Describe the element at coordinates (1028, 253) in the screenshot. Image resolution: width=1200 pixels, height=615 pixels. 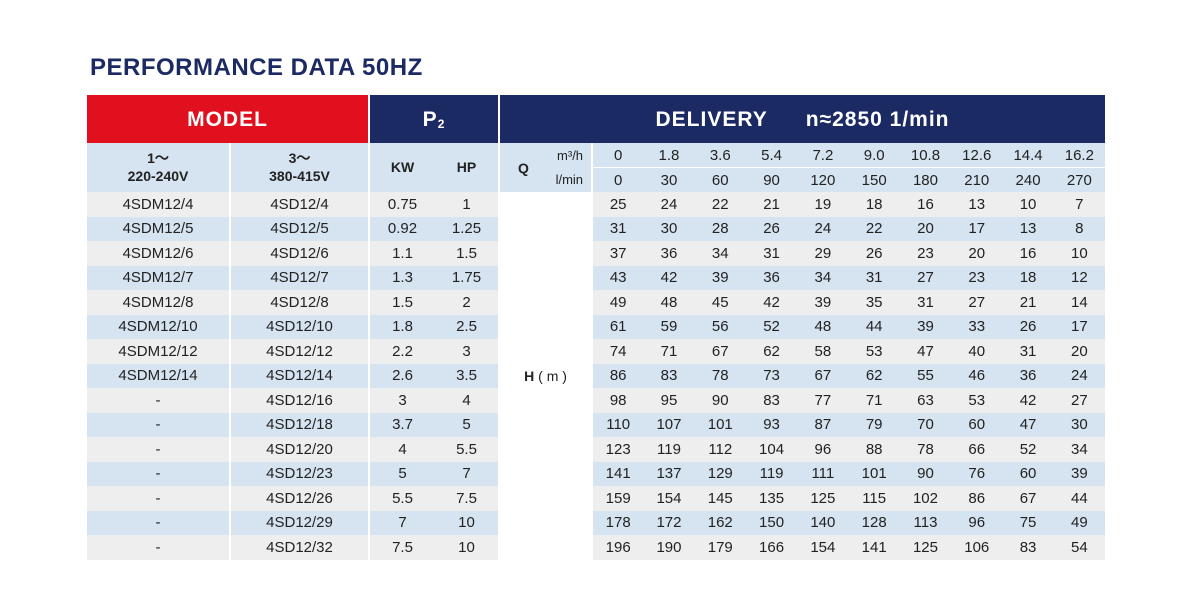
I see `head-value: 16` at that location.